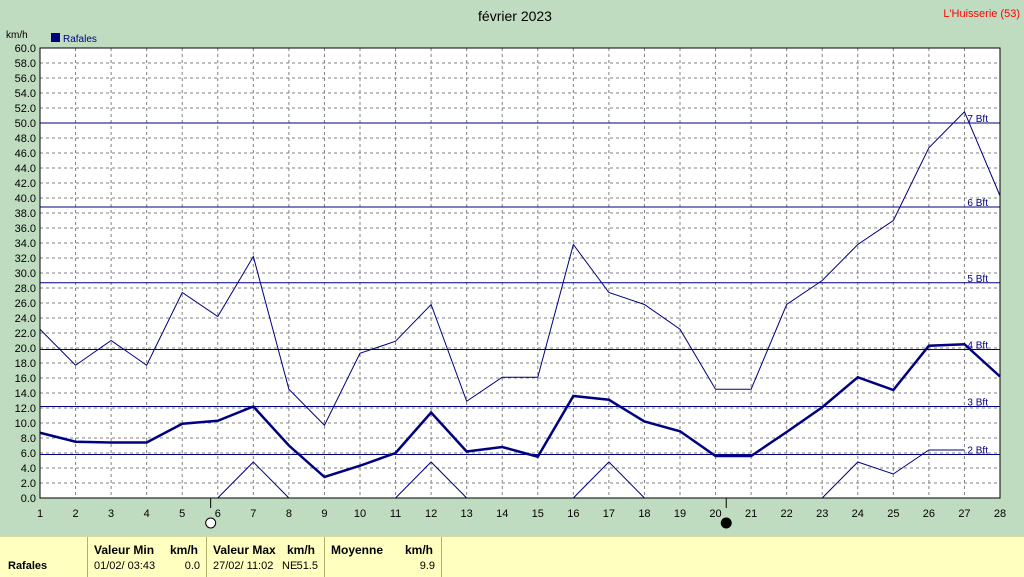  I want to click on y-tick-label: 26.0, so click(25, 304).